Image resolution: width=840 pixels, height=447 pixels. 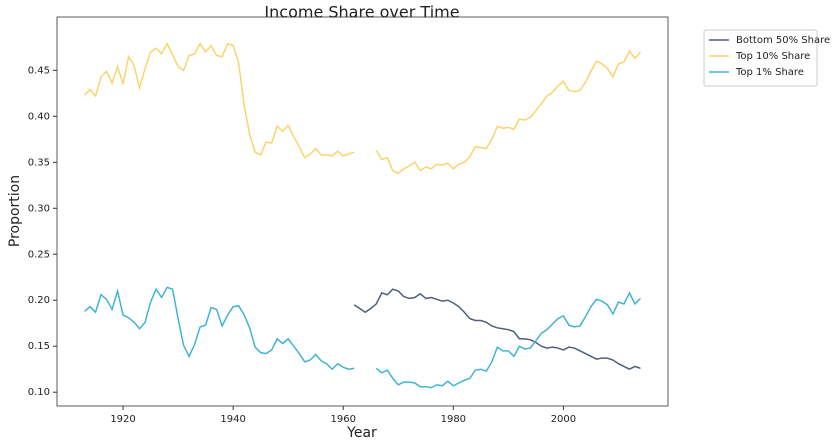 I want to click on y-tick-label: 0.20, so click(x=39, y=300).